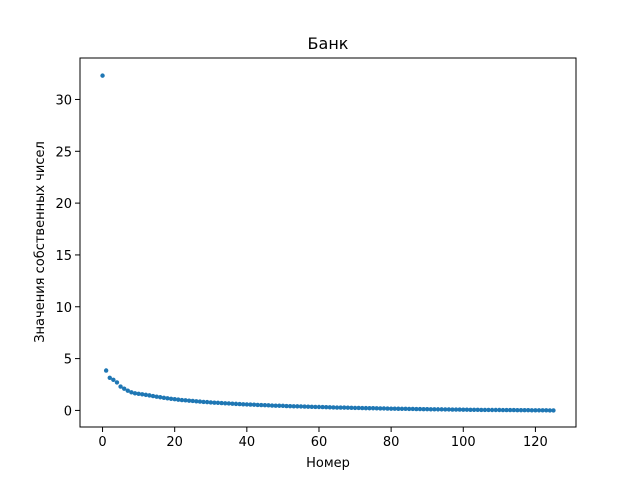  Describe the element at coordinates (63, 256) in the screenshot. I see `y-tick-label: 15` at that location.